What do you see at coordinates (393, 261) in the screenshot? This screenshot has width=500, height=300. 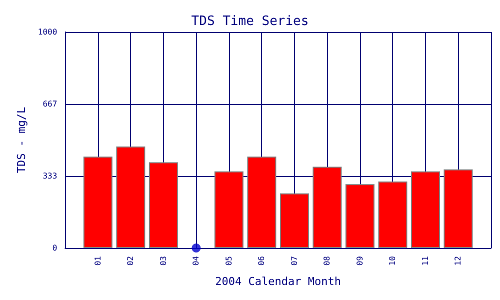 I see `x-tick-label: 10` at bounding box center [393, 261].